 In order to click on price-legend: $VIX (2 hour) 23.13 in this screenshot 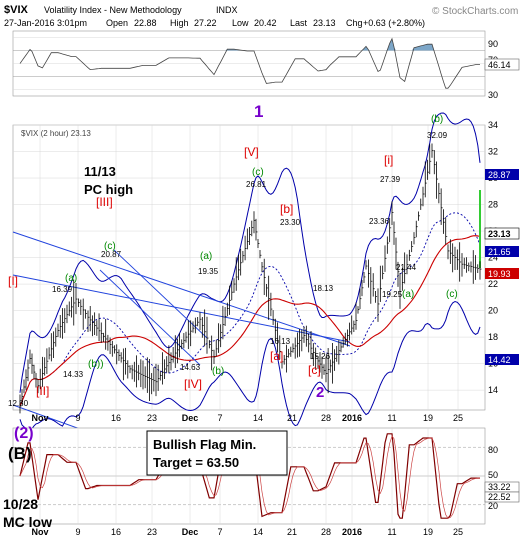, I will do `click(56, 133)`.